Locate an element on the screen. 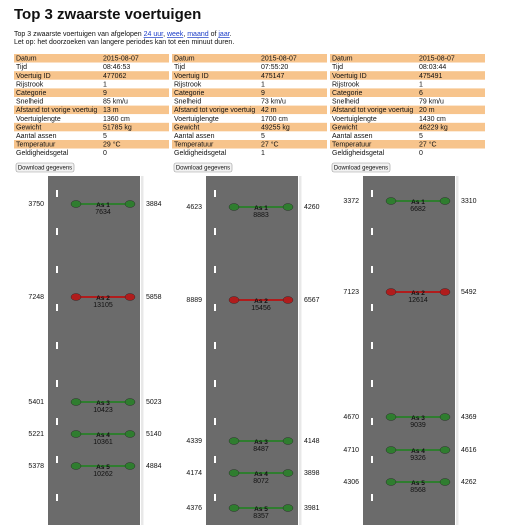  axle-weight: 9326 is located at coordinates (418, 458).